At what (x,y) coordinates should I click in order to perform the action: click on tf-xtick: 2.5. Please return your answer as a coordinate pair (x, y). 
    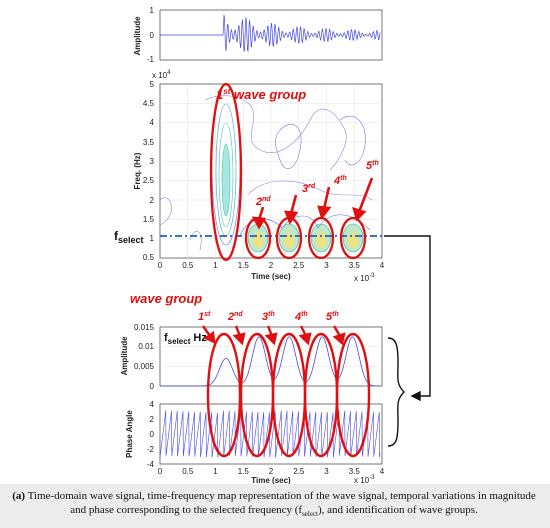
    Looking at the image, I should click on (299, 265).